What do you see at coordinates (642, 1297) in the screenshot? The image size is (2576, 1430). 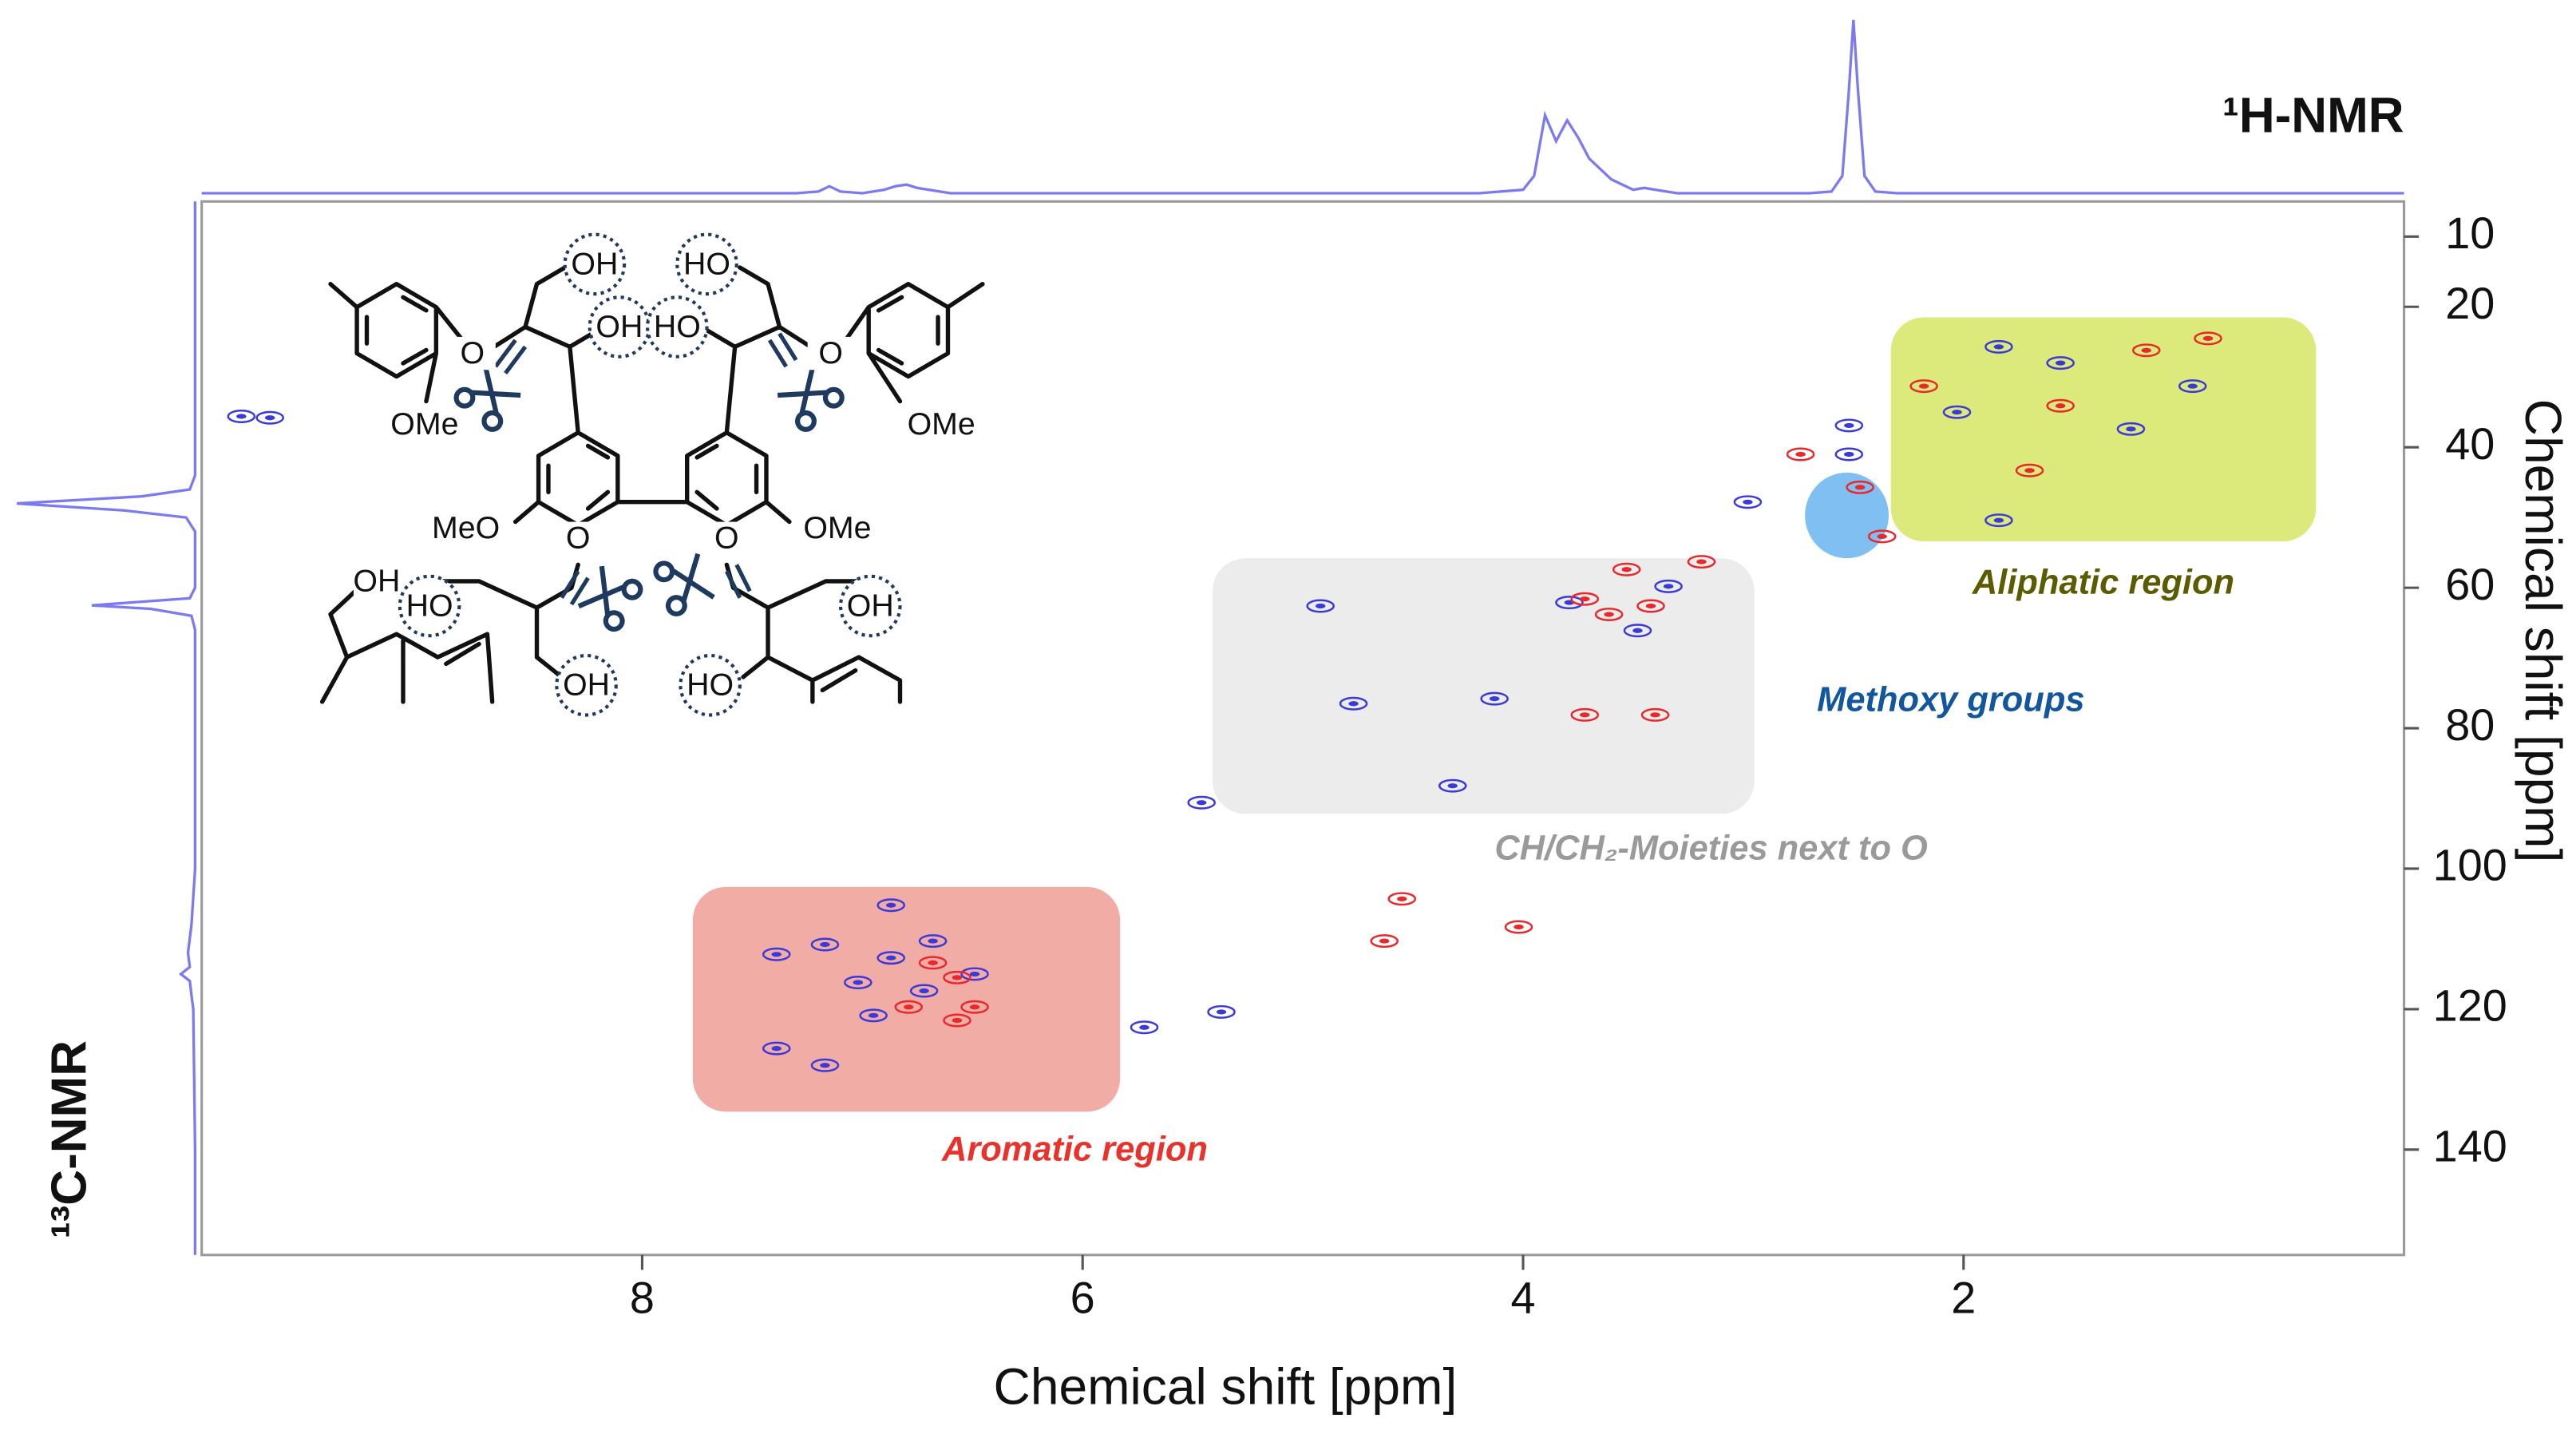 I see `x-tick-label: 8` at bounding box center [642, 1297].